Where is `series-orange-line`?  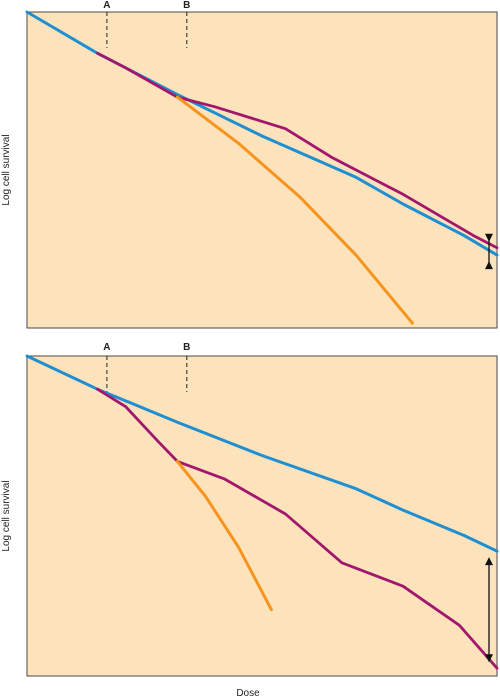
series-orange-line is located at coordinates (224, 535).